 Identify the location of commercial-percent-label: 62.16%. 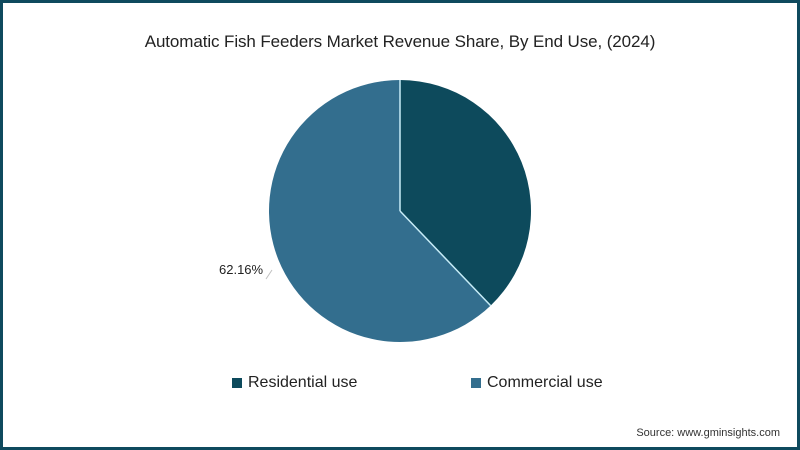
(241, 269).